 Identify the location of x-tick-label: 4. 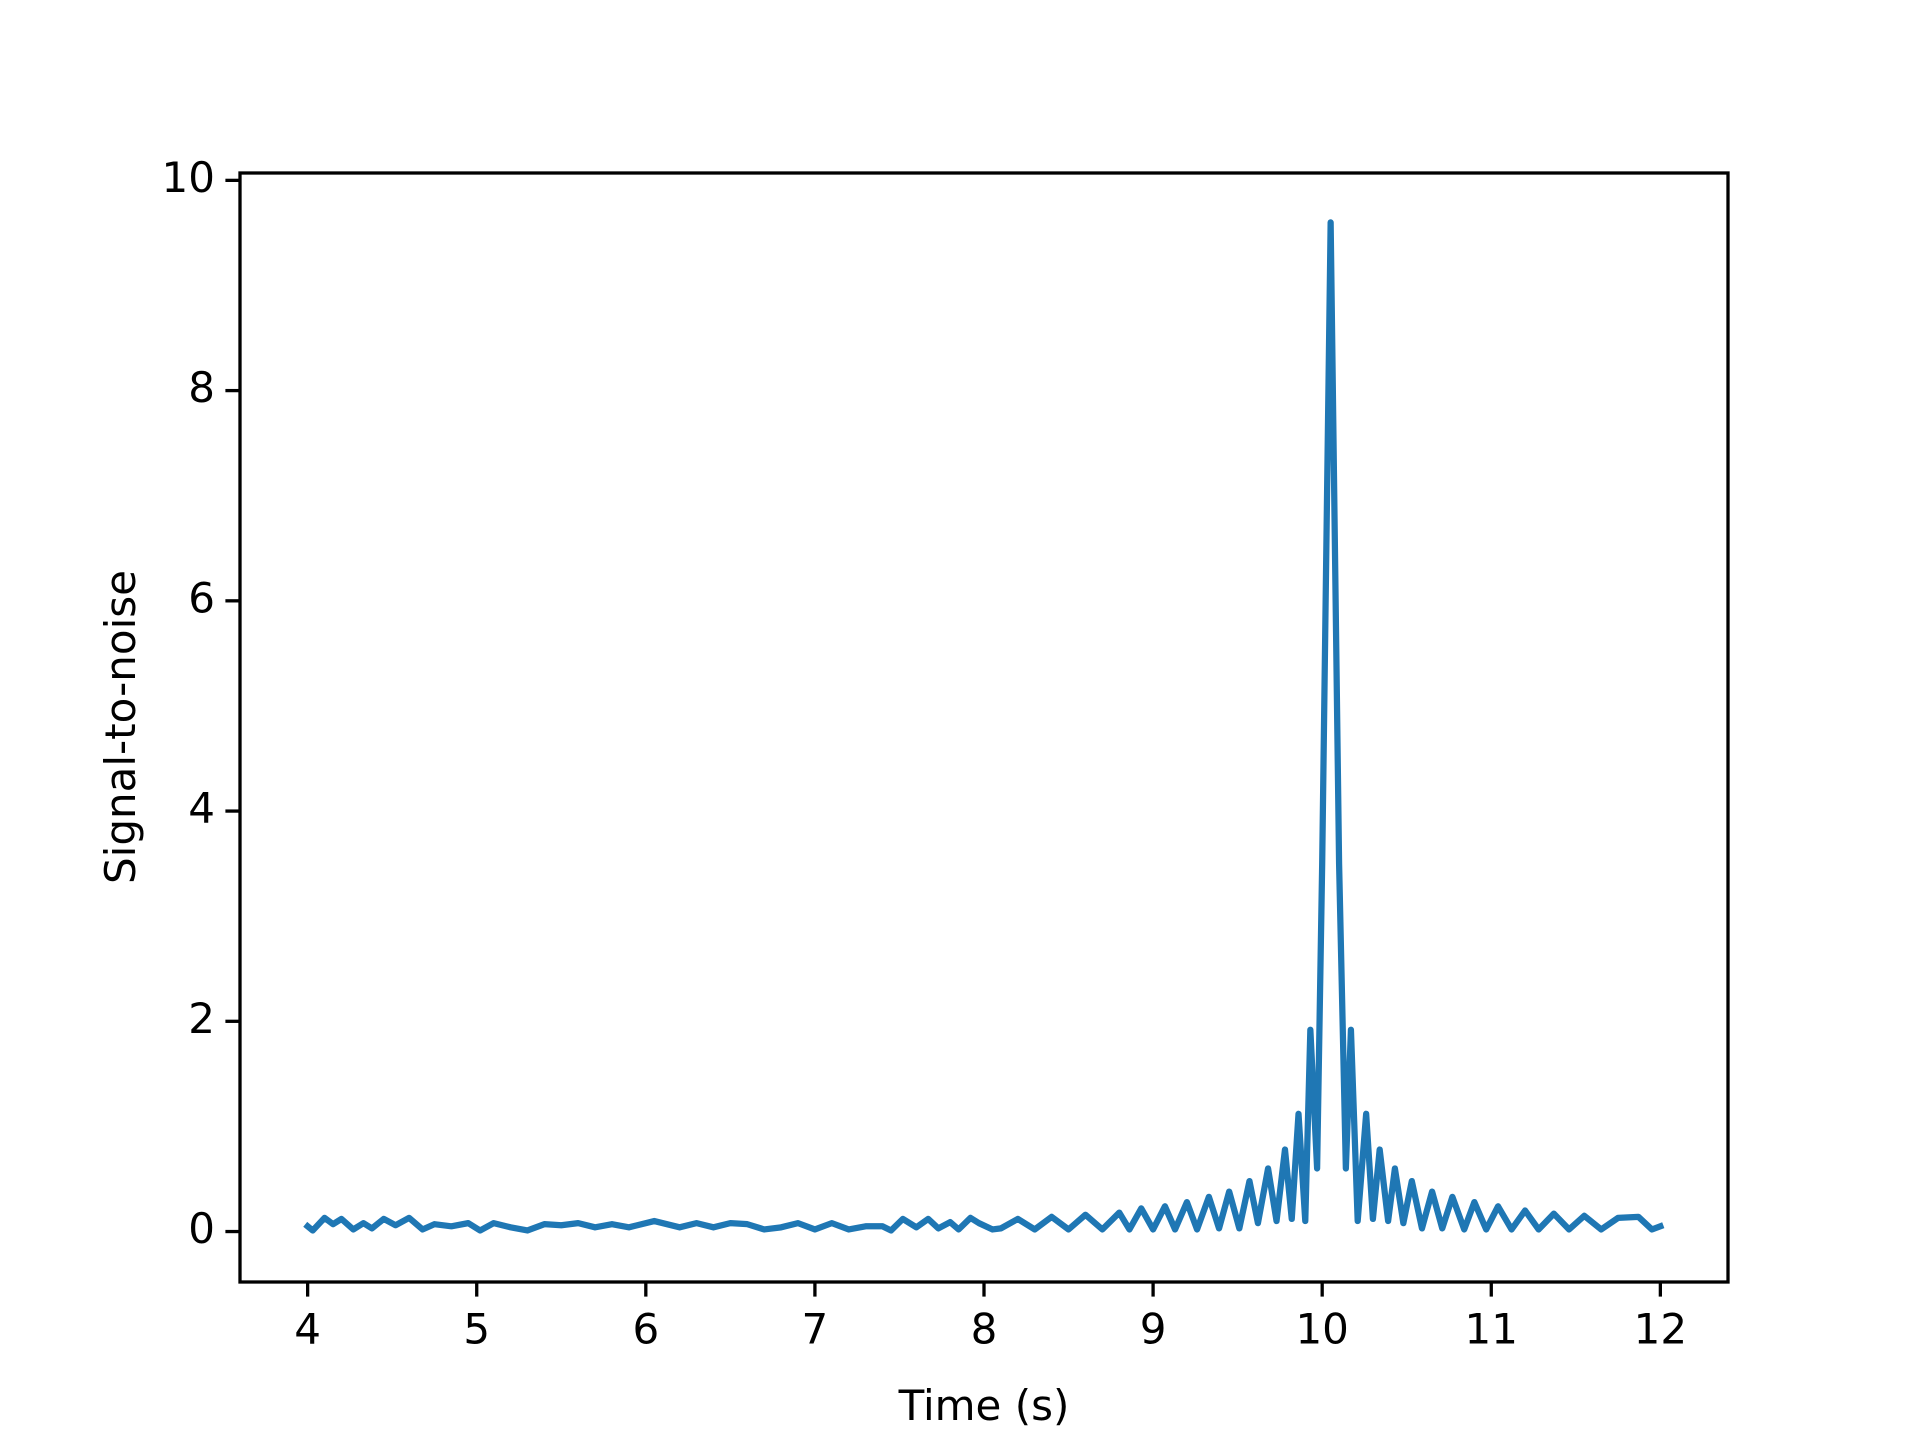
(307, 1329).